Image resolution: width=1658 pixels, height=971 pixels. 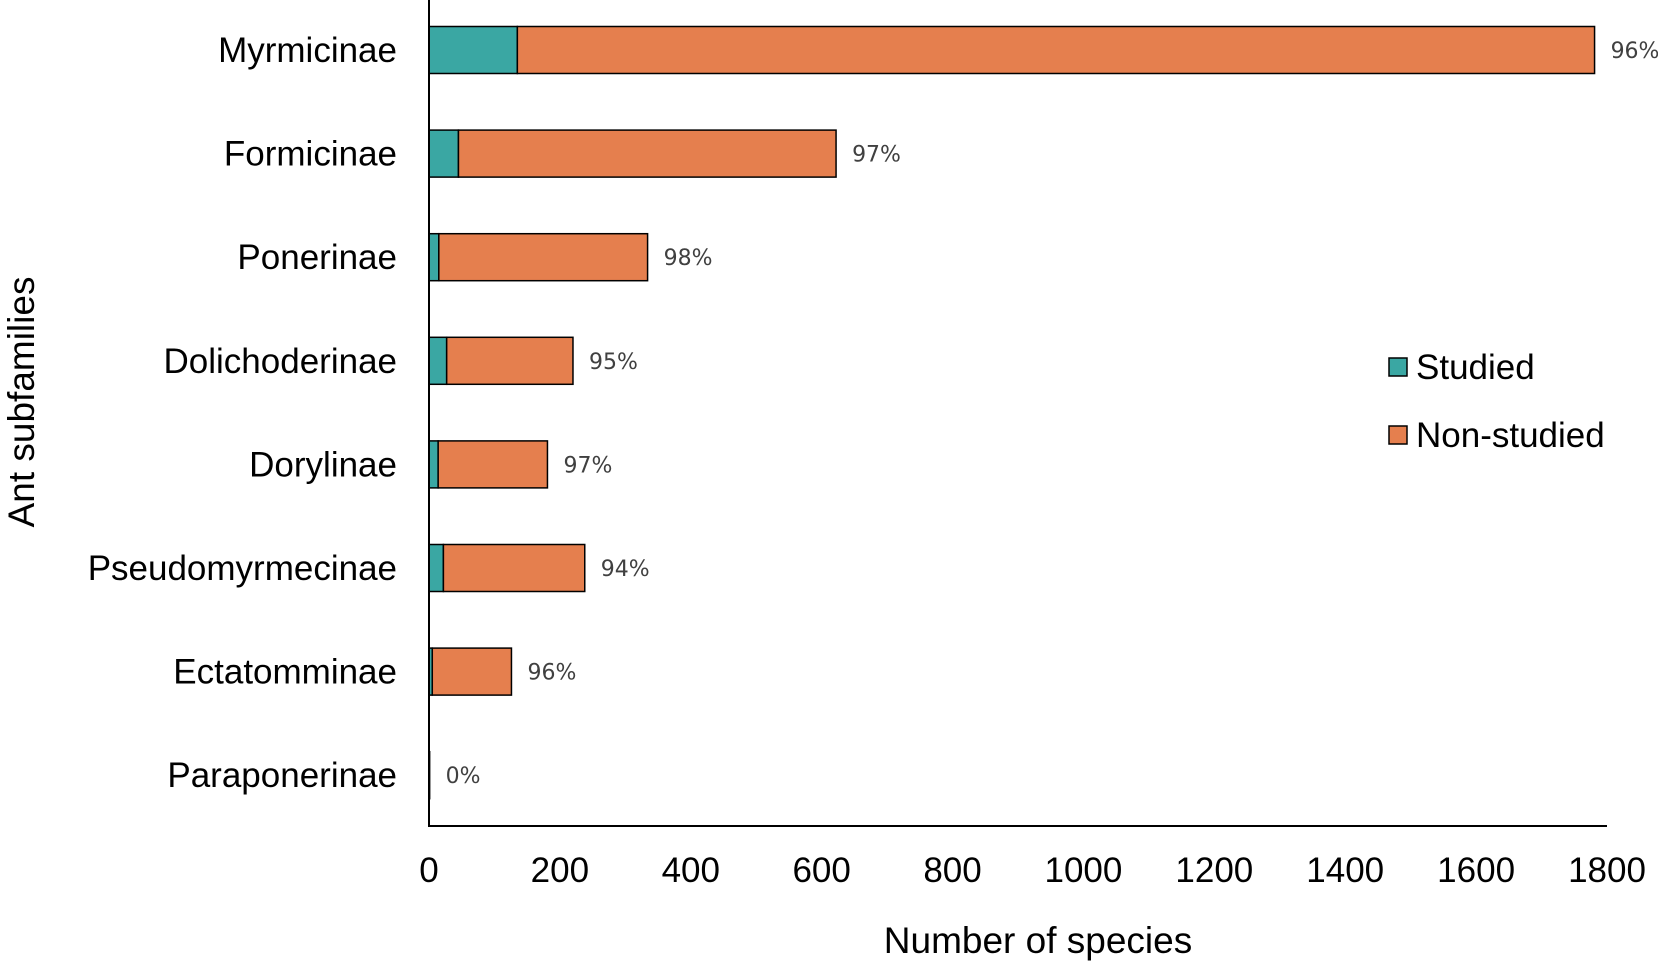 What do you see at coordinates (688, 258) in the screenshot?
I see `data-label: 98%` at bounding box center [688, 258].